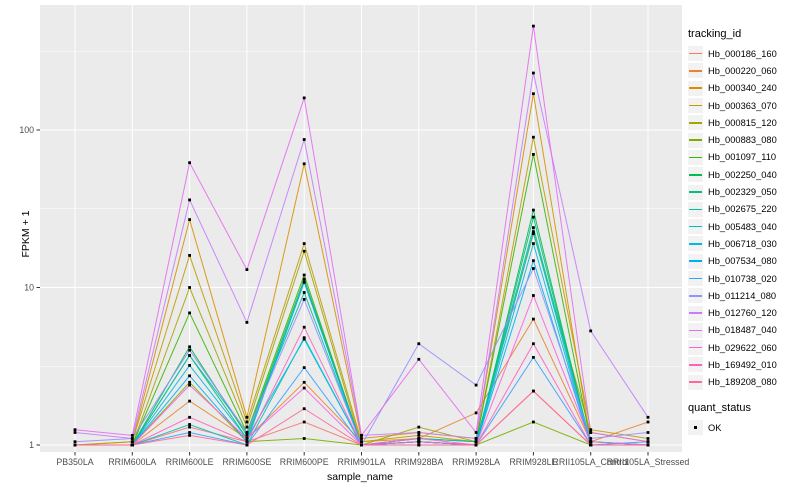 The height and width of the screenshot is (500, 800). I want to click on legend-item-Hb_010738_020: Hb_010738_020, so click(743, 278).